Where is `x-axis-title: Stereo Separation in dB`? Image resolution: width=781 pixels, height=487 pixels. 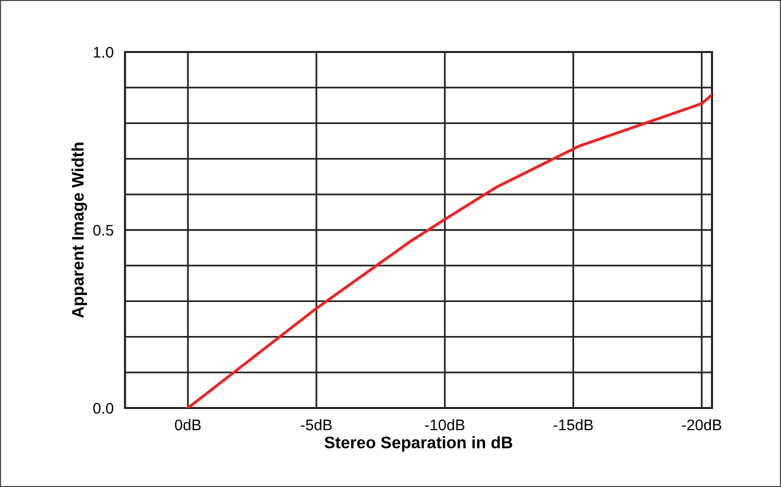
x-axis-title: Stereo Separation in dB is located at coordinates (418, 444).